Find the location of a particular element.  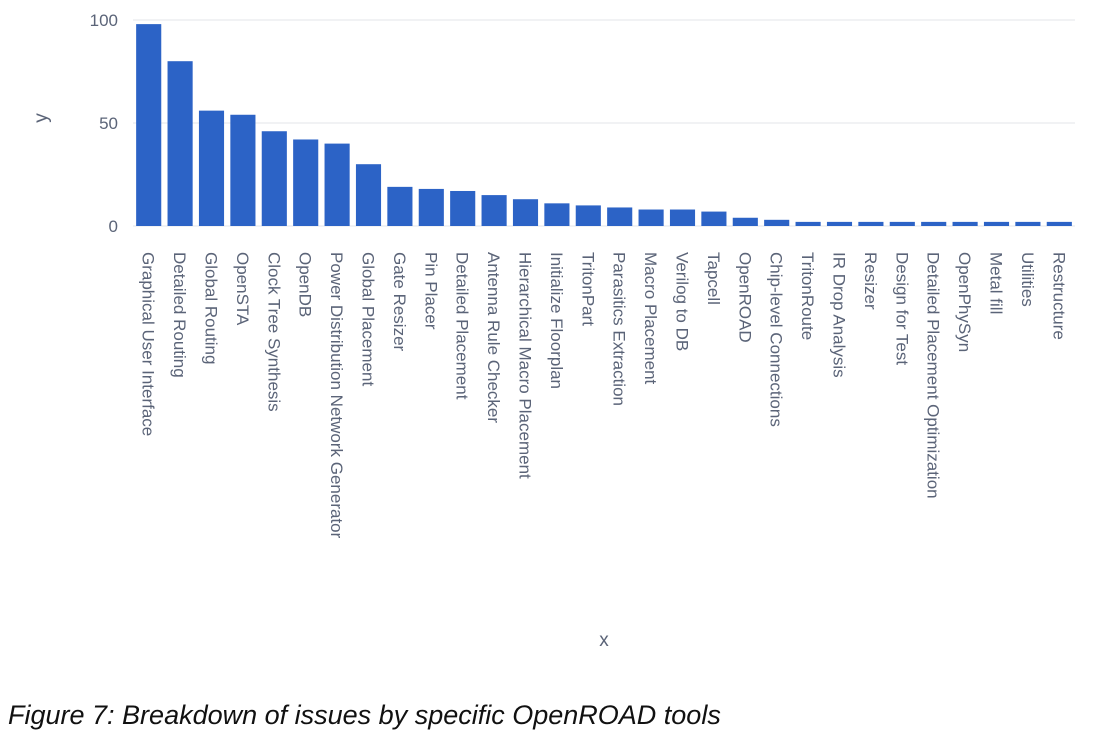

x-tick-label: IR Drop Analysis is located at coordinates (839, 315).